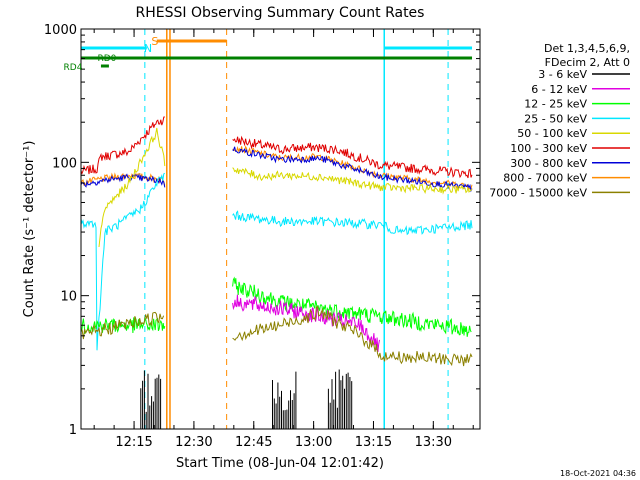 The width and height of the screenshot is (640, 480). Describe the element at coordinates (306, 323) in the screenshot. I see `series-line-6-12kev` at that location.